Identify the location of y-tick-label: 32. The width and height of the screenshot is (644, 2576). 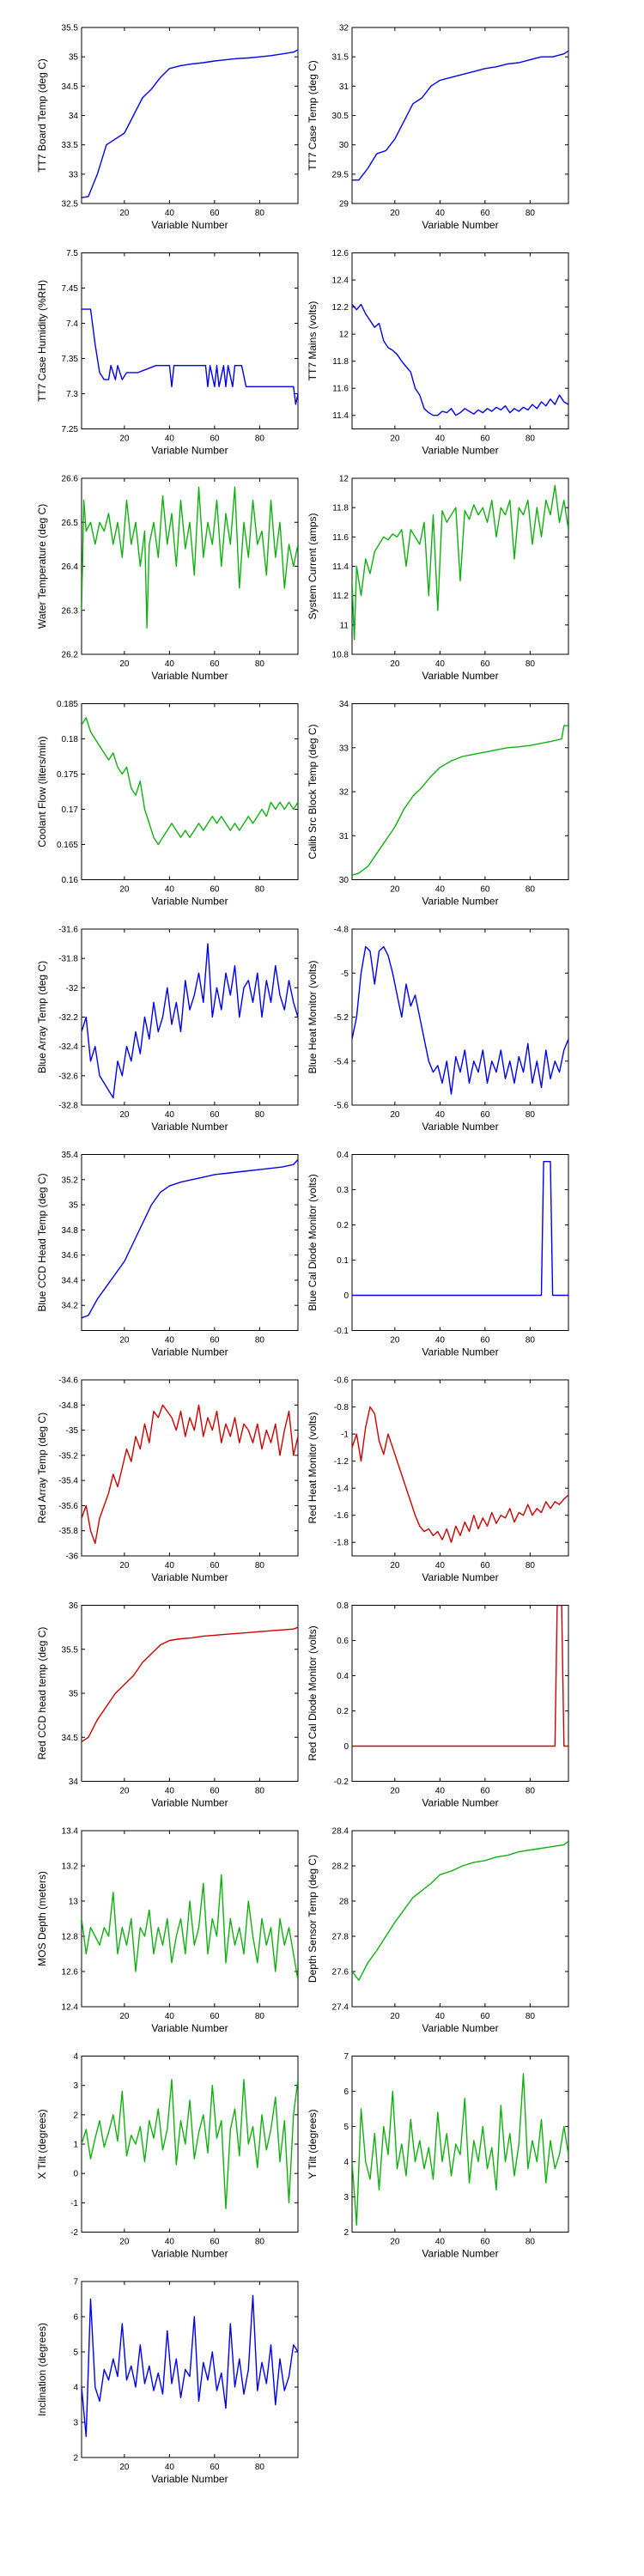
(344, 793).